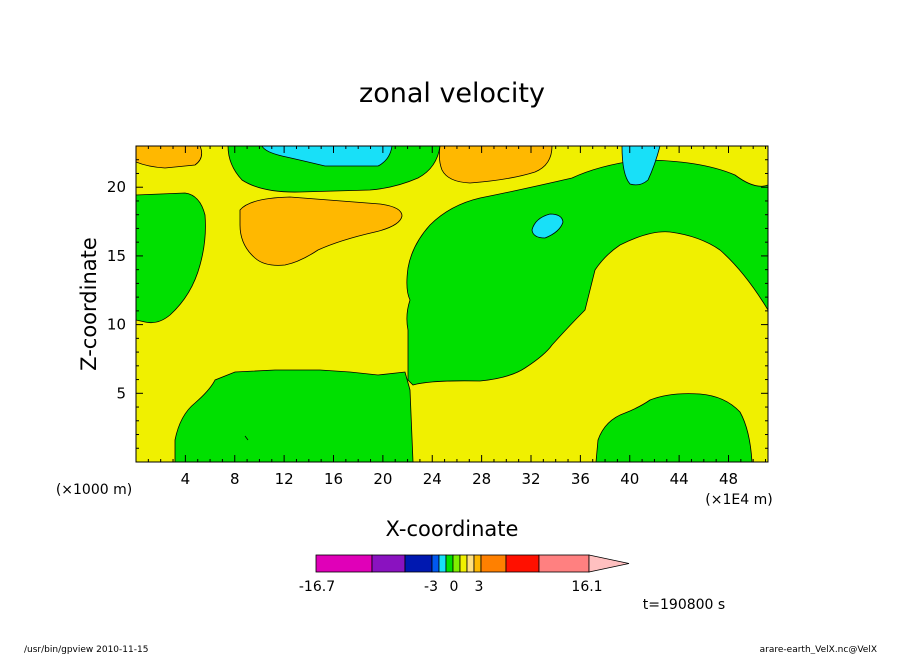 This screenshot has height=654, width=904. What do you see at coordinates (629, 479) in the screenshot?
I see `x-tick-label: 40` at bounding box center [629, 479].